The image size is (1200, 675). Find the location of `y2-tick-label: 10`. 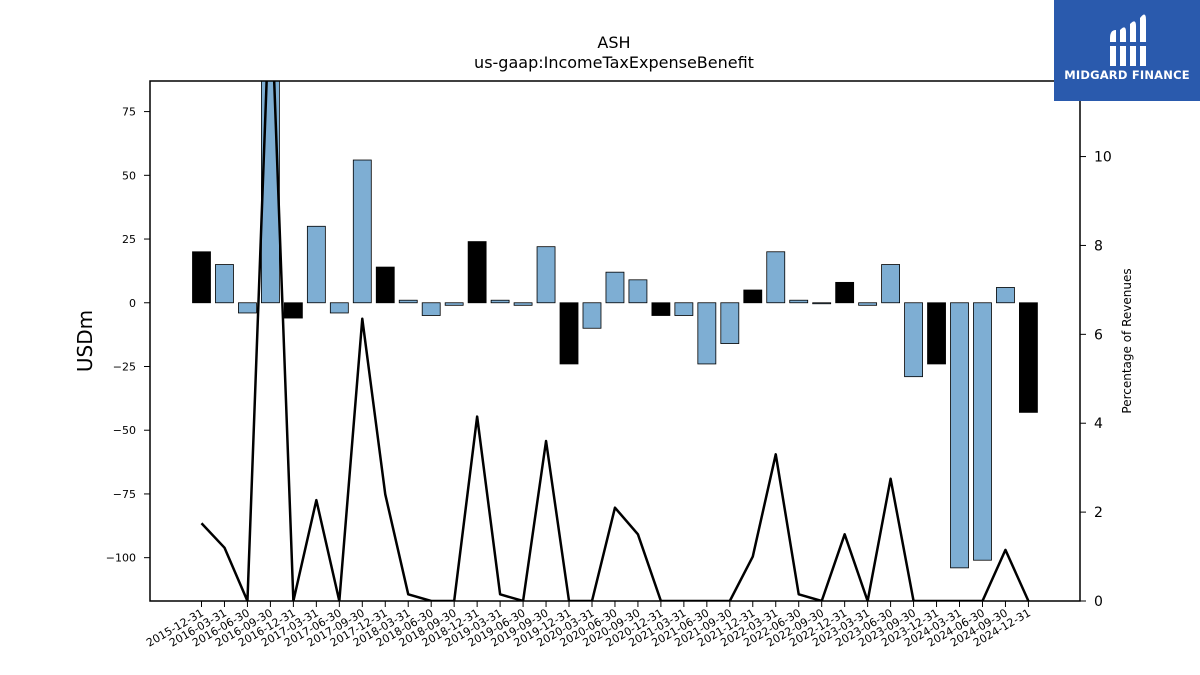

y2-tick-label: 10 is located at coordinates (1103, 158).